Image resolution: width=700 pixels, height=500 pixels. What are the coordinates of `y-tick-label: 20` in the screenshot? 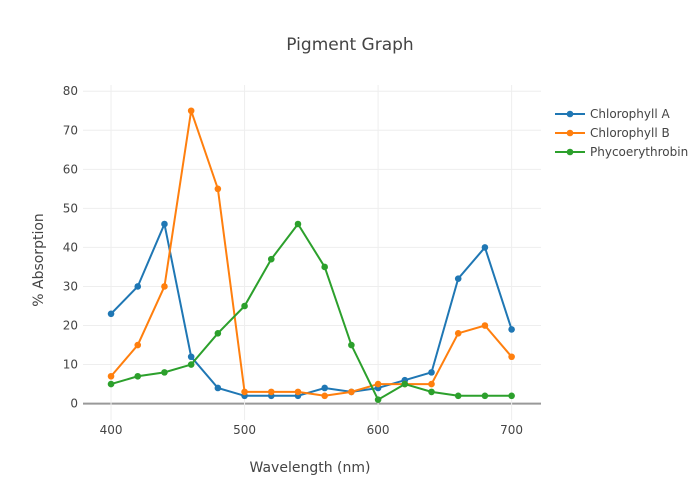 It's located at (70, 326).